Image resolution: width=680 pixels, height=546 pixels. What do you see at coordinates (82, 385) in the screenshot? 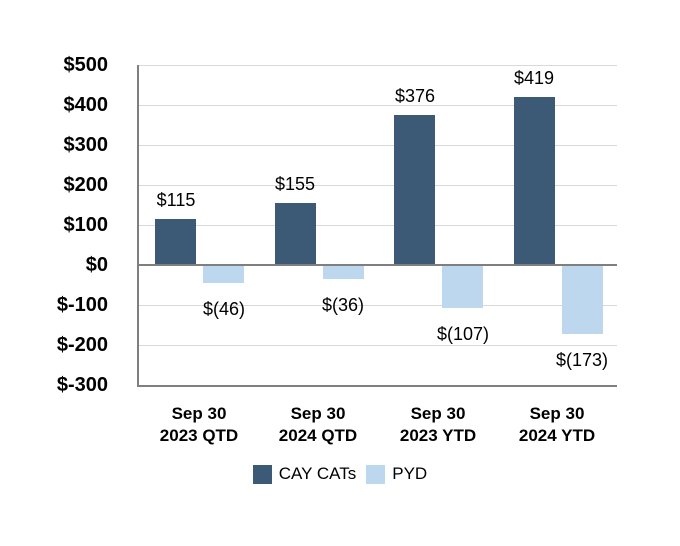
I see `y-axis-tick-label: $-300` at bounding box center [82, 385].